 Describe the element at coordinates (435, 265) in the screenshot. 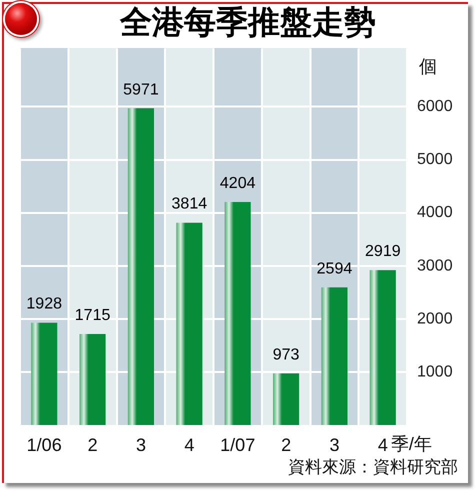

I see `y-tick-label: 3000` at that location.